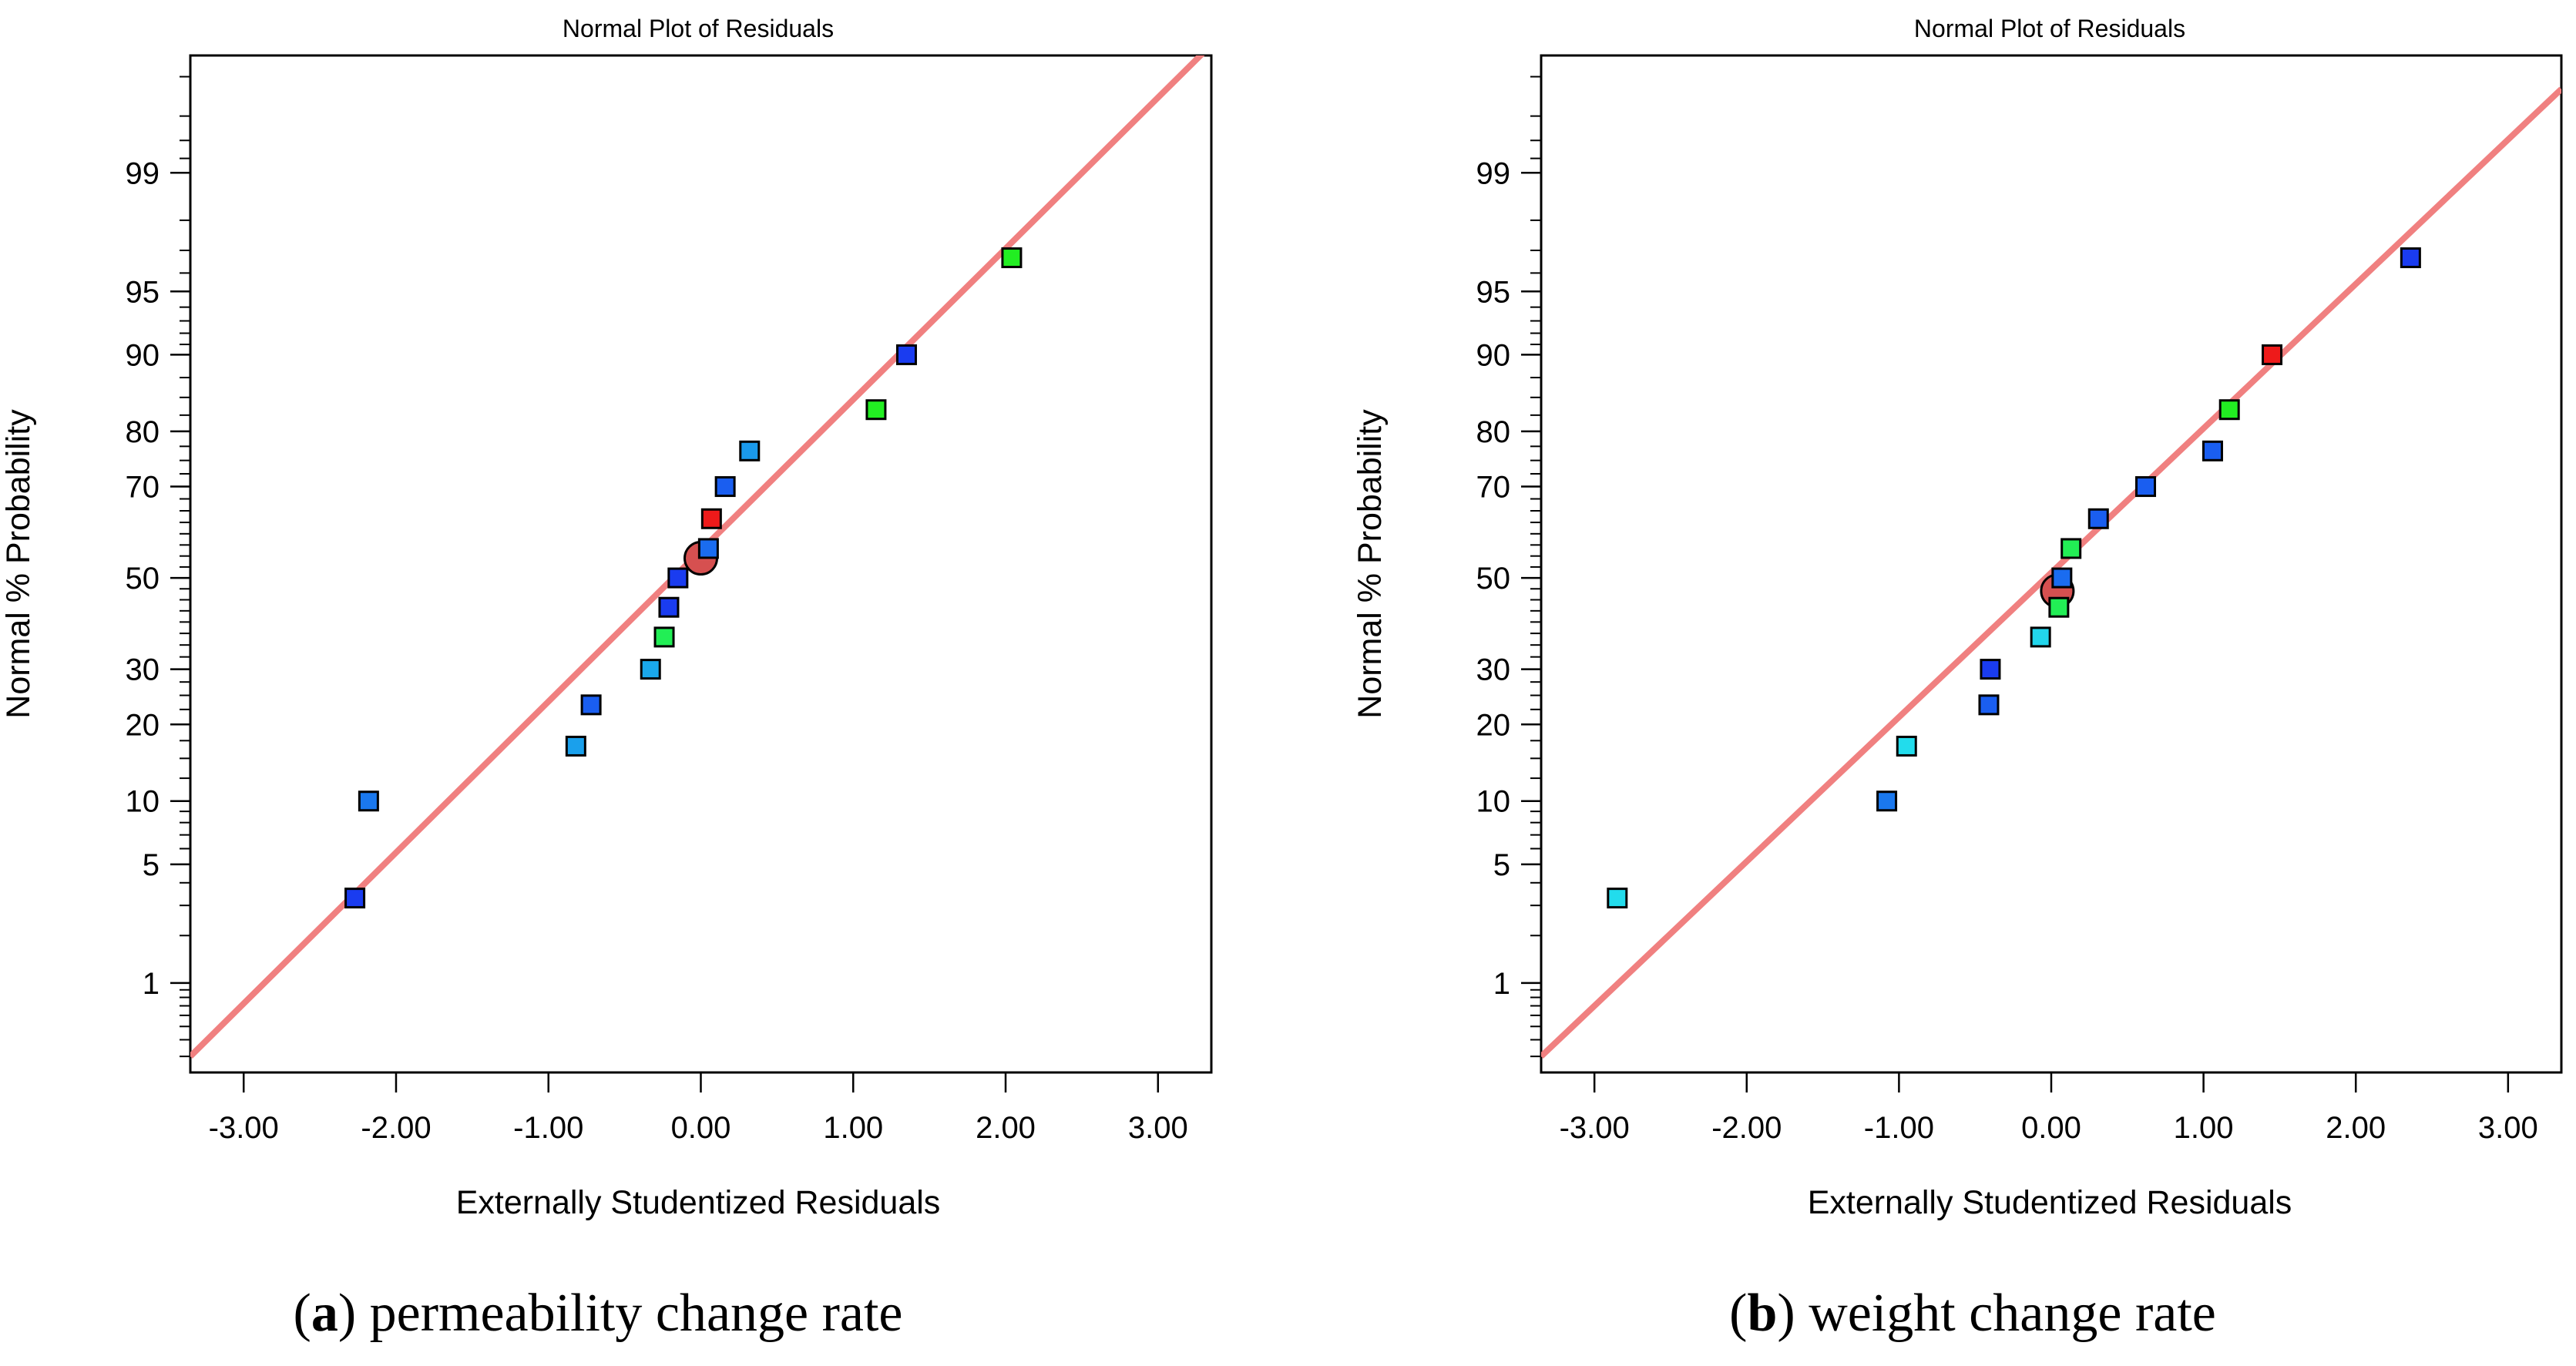 The height and width of the screenshot is (1366, 2576). What do you see at coordinates (2012, 1313) in the screenshot?
I see `caption-text: weight change rate` at bounding box center [2012, 1313].